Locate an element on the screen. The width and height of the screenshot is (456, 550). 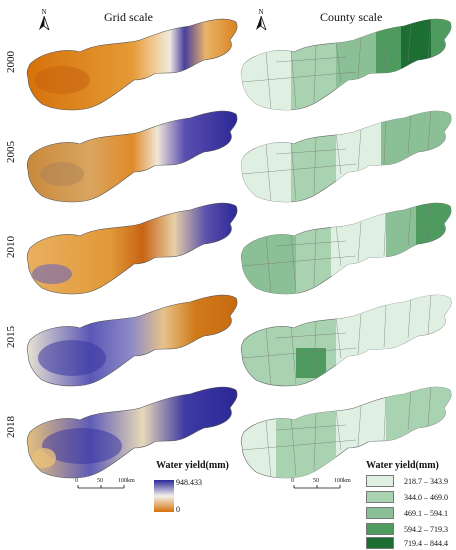
county-map-2015 is located at coordinates (346, 340).